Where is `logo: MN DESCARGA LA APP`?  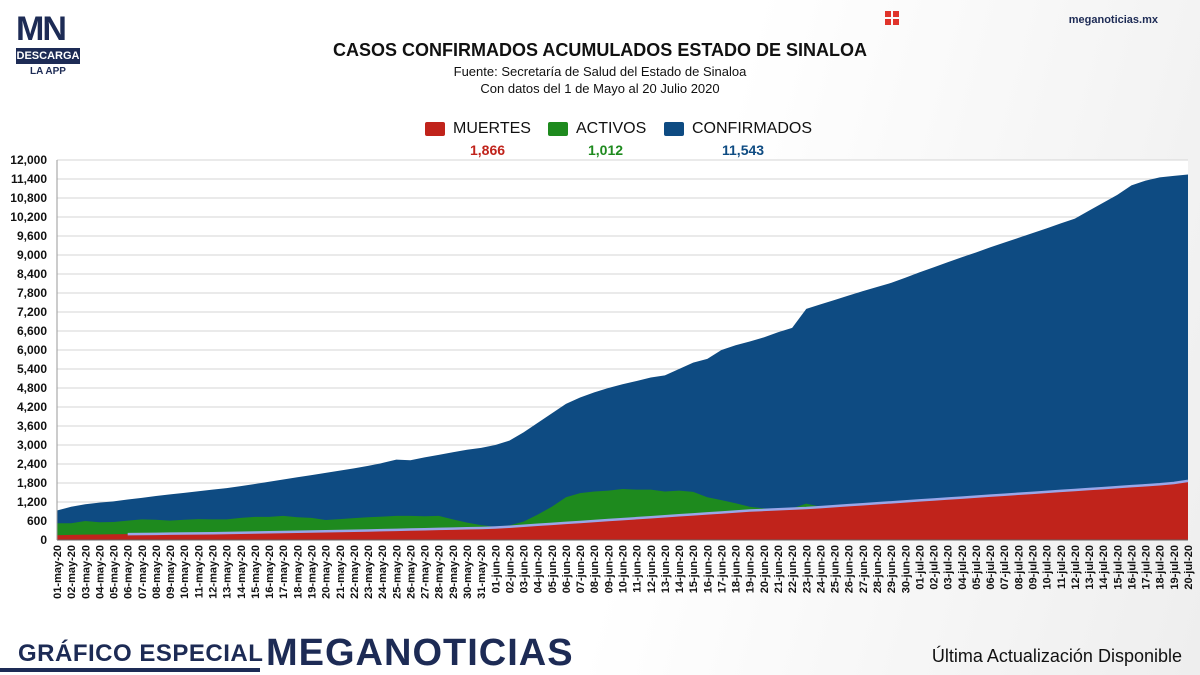 logo: MN DESCARGA LA APP is located at coordinates (48, 44).